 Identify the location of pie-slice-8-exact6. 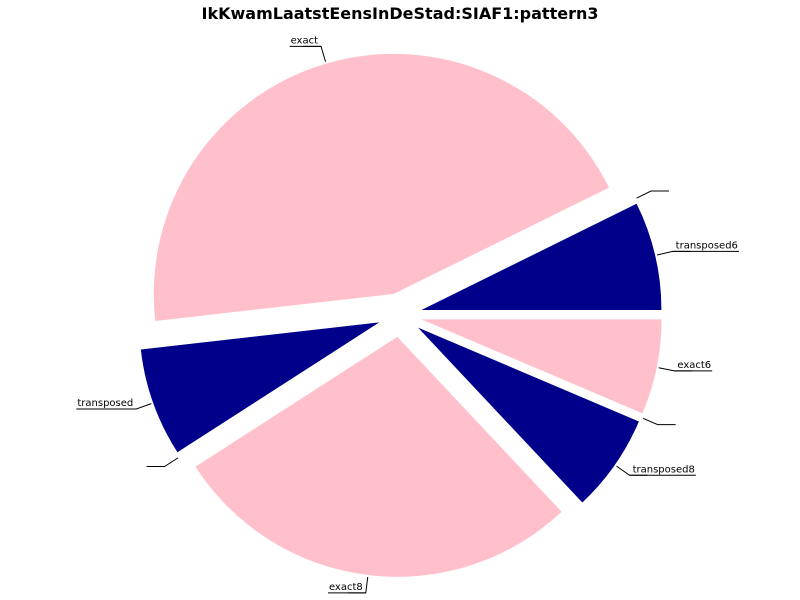
(541, 366).